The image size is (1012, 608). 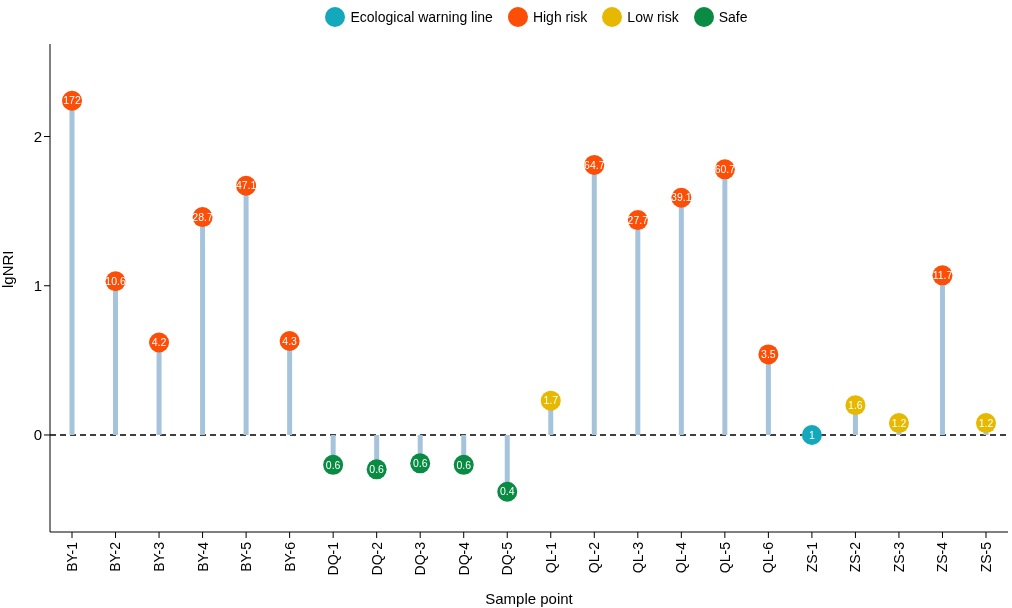 What do you see at coordinates (594, 164) in the screenshot?
I see `annotation: 64.7` at bounding box center [594, 164].